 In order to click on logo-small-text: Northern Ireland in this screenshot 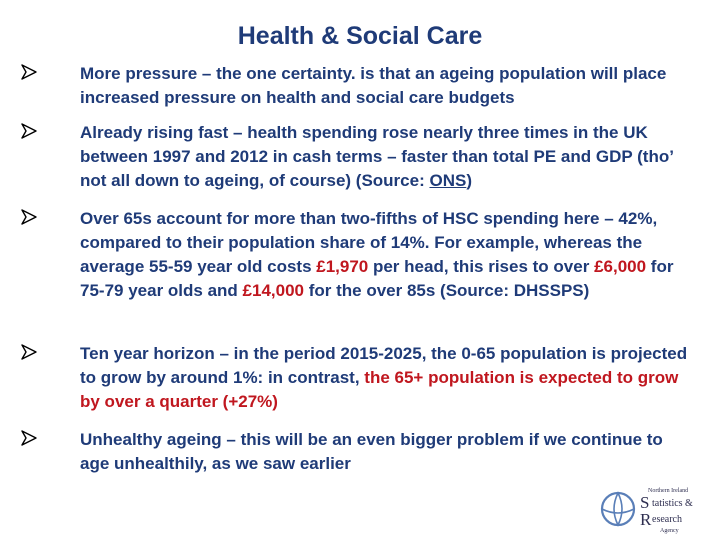, I will do `click(668, 491)`.